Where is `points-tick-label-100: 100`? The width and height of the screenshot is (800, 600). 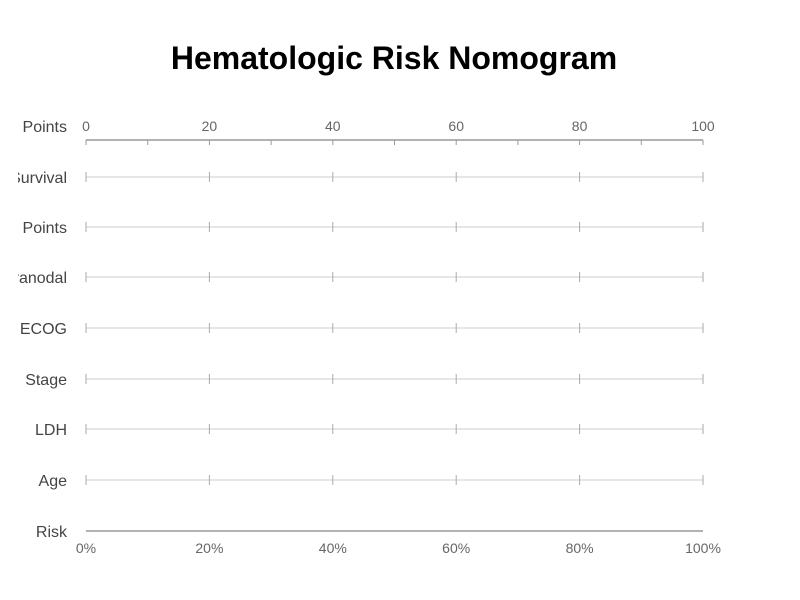 points-tick-label-100: 100 is located at coordinates (703, 126).